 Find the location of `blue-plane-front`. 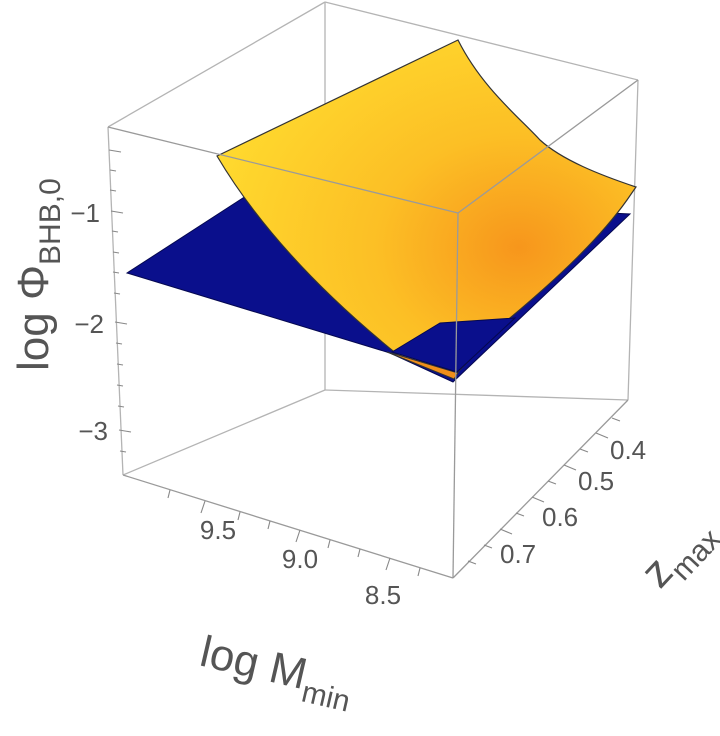

blue-plane-front is located at coordinates (453, 345).